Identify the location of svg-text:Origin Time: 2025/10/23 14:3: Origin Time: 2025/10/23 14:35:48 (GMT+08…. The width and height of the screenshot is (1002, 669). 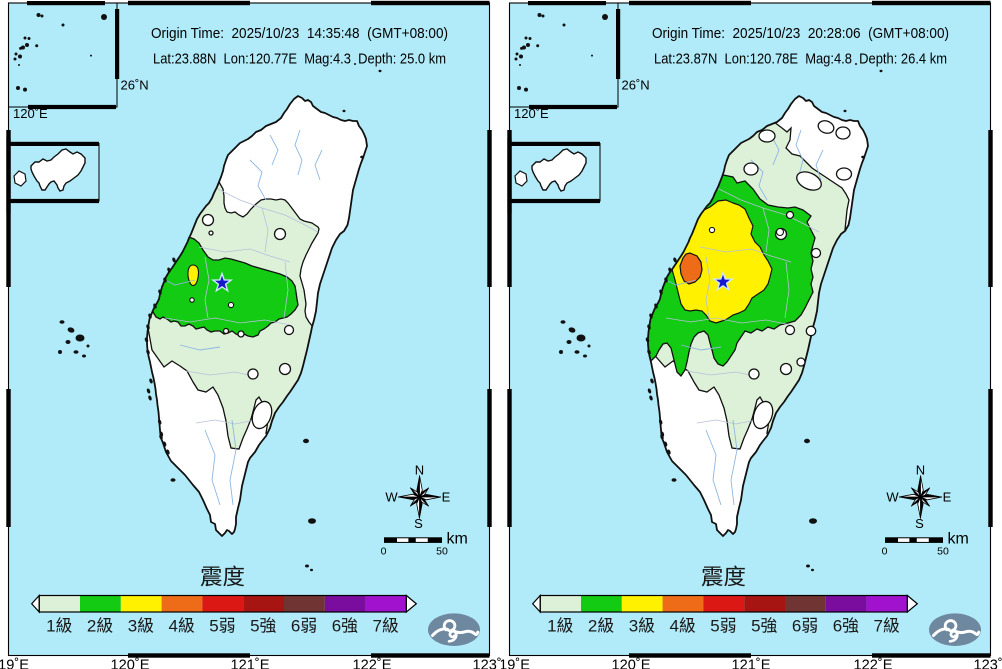
(299, 34).